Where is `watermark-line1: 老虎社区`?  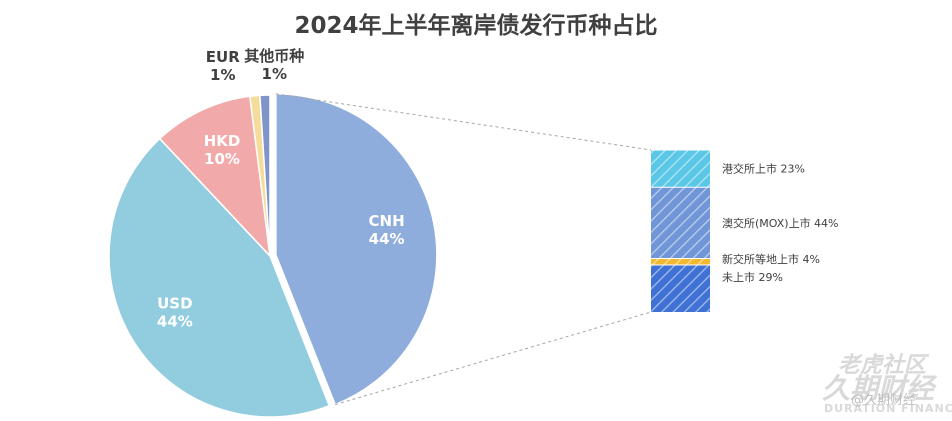
watermark-line1: 老虎社区 is located at coordinates (884, 365).